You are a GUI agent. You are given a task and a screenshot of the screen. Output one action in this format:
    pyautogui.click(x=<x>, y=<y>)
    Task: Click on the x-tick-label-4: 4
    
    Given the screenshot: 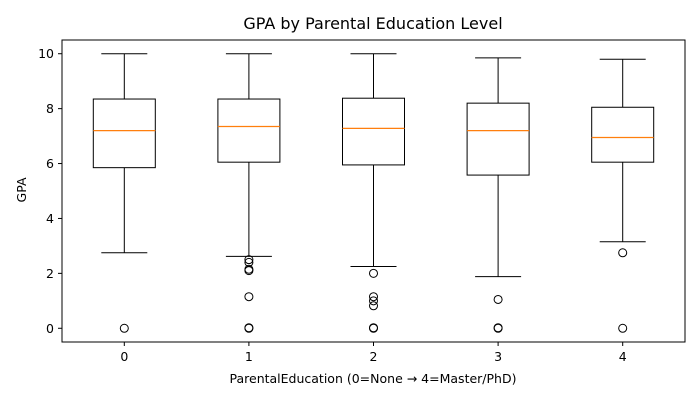 What is the action you would take?
    pyautogui.click(x=623, y=356)
    